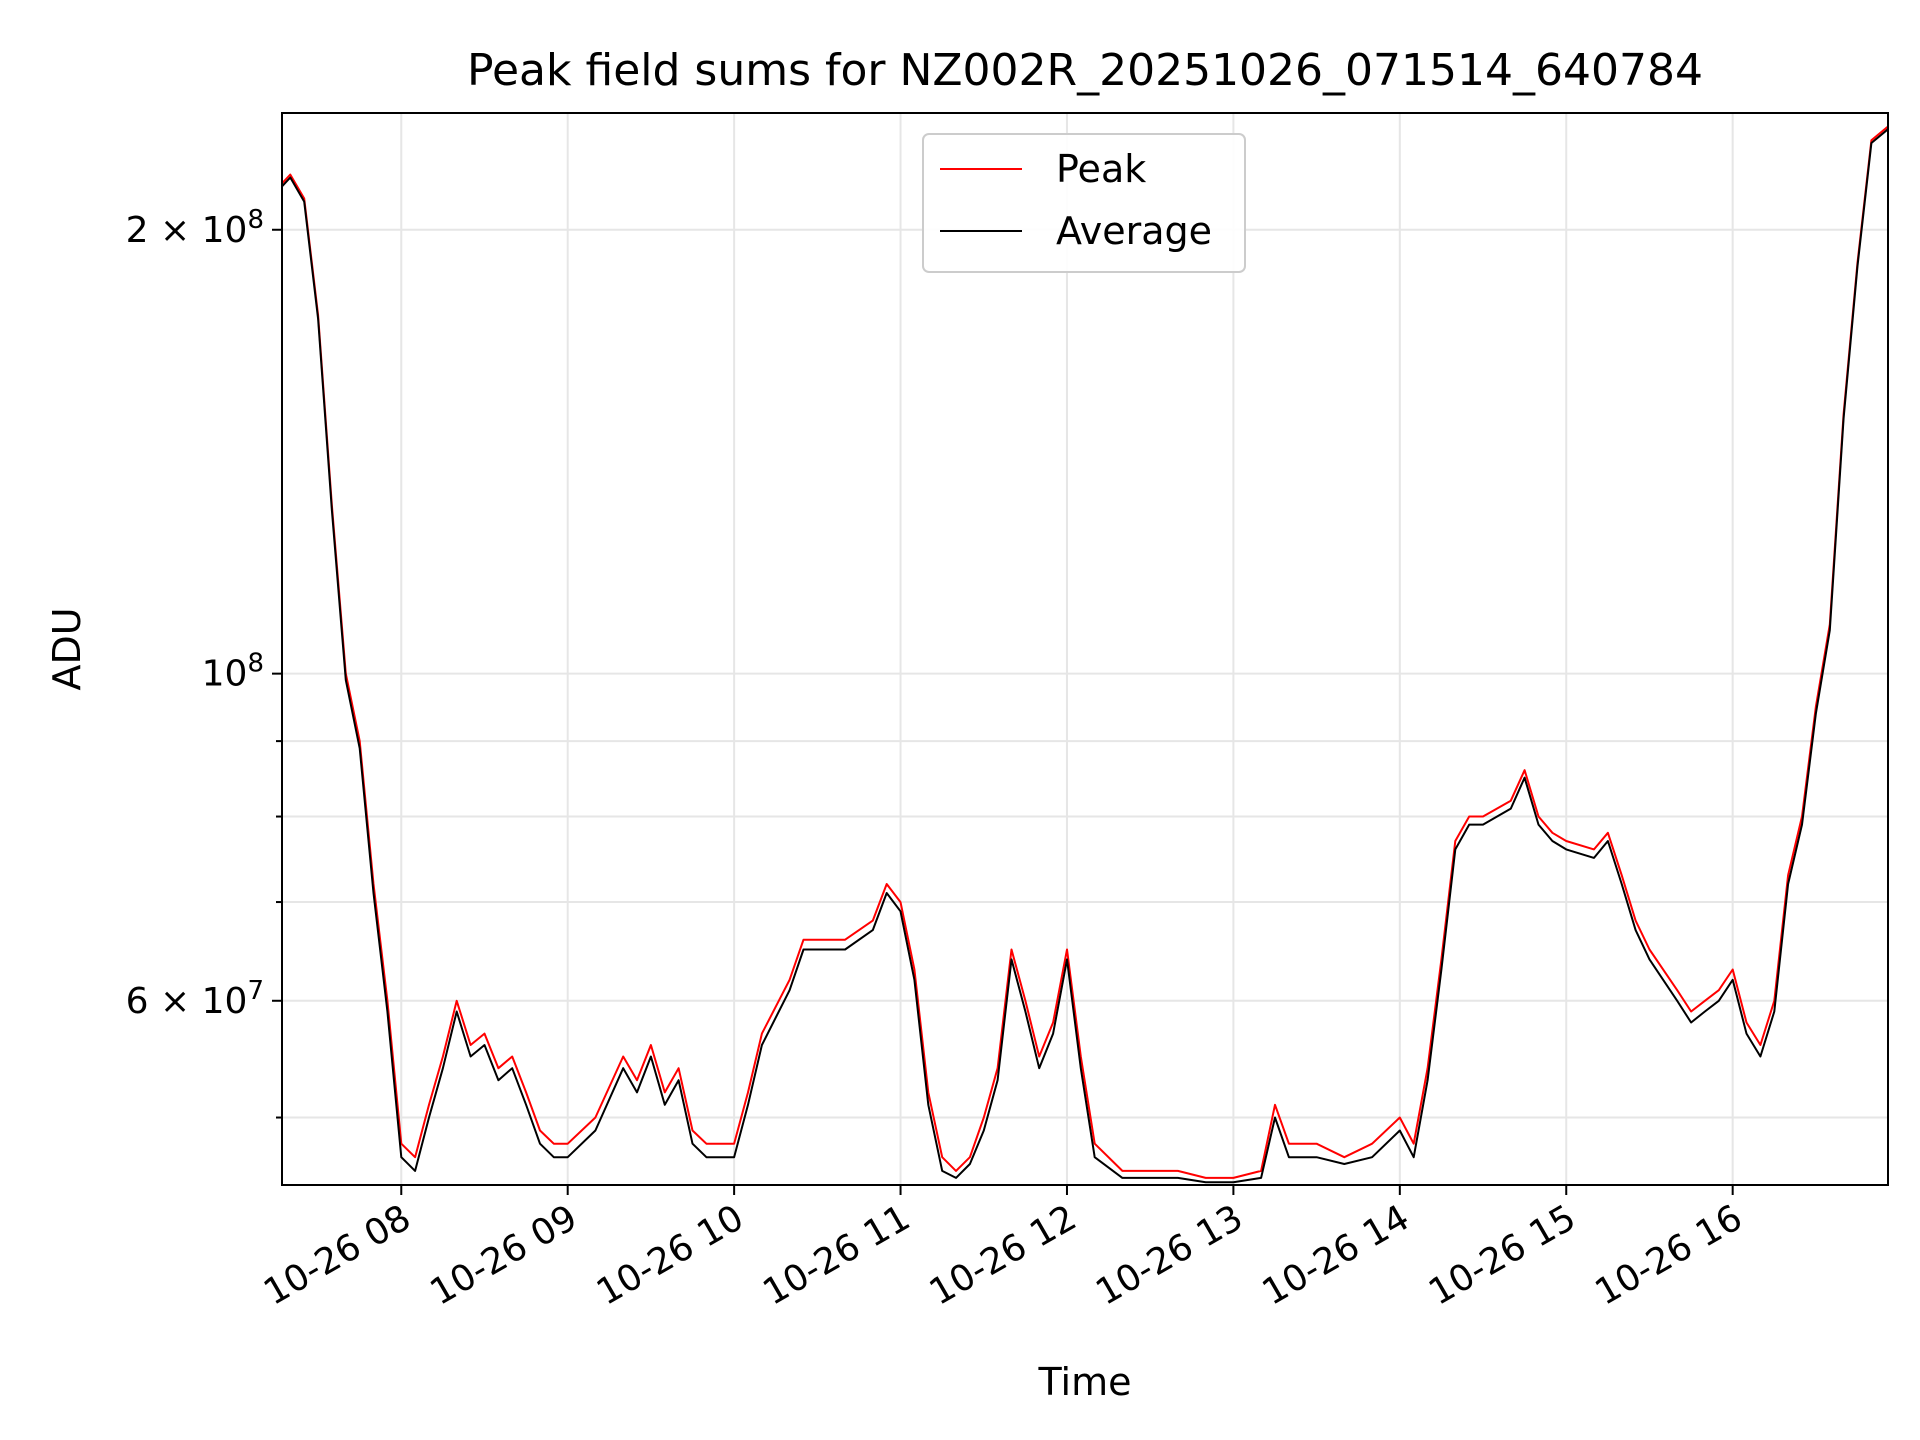  Describe the element at coordinates (1101, 169) in the screenshot. I see `legend-label-peak: Peak` at that location.